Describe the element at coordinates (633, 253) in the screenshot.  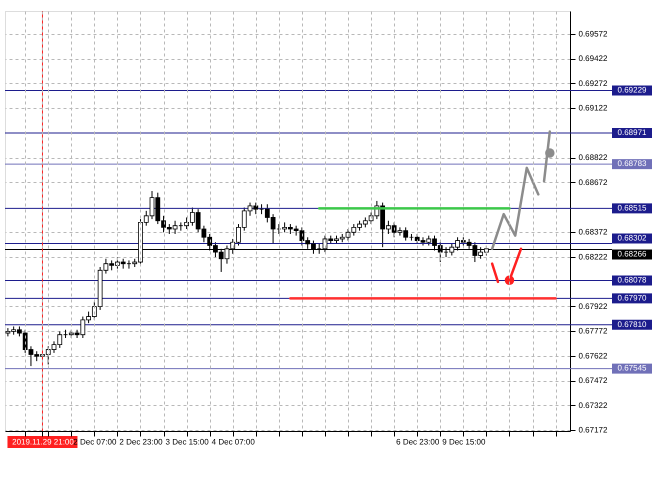
I see `ref-line-label: 0.68266` at that location.